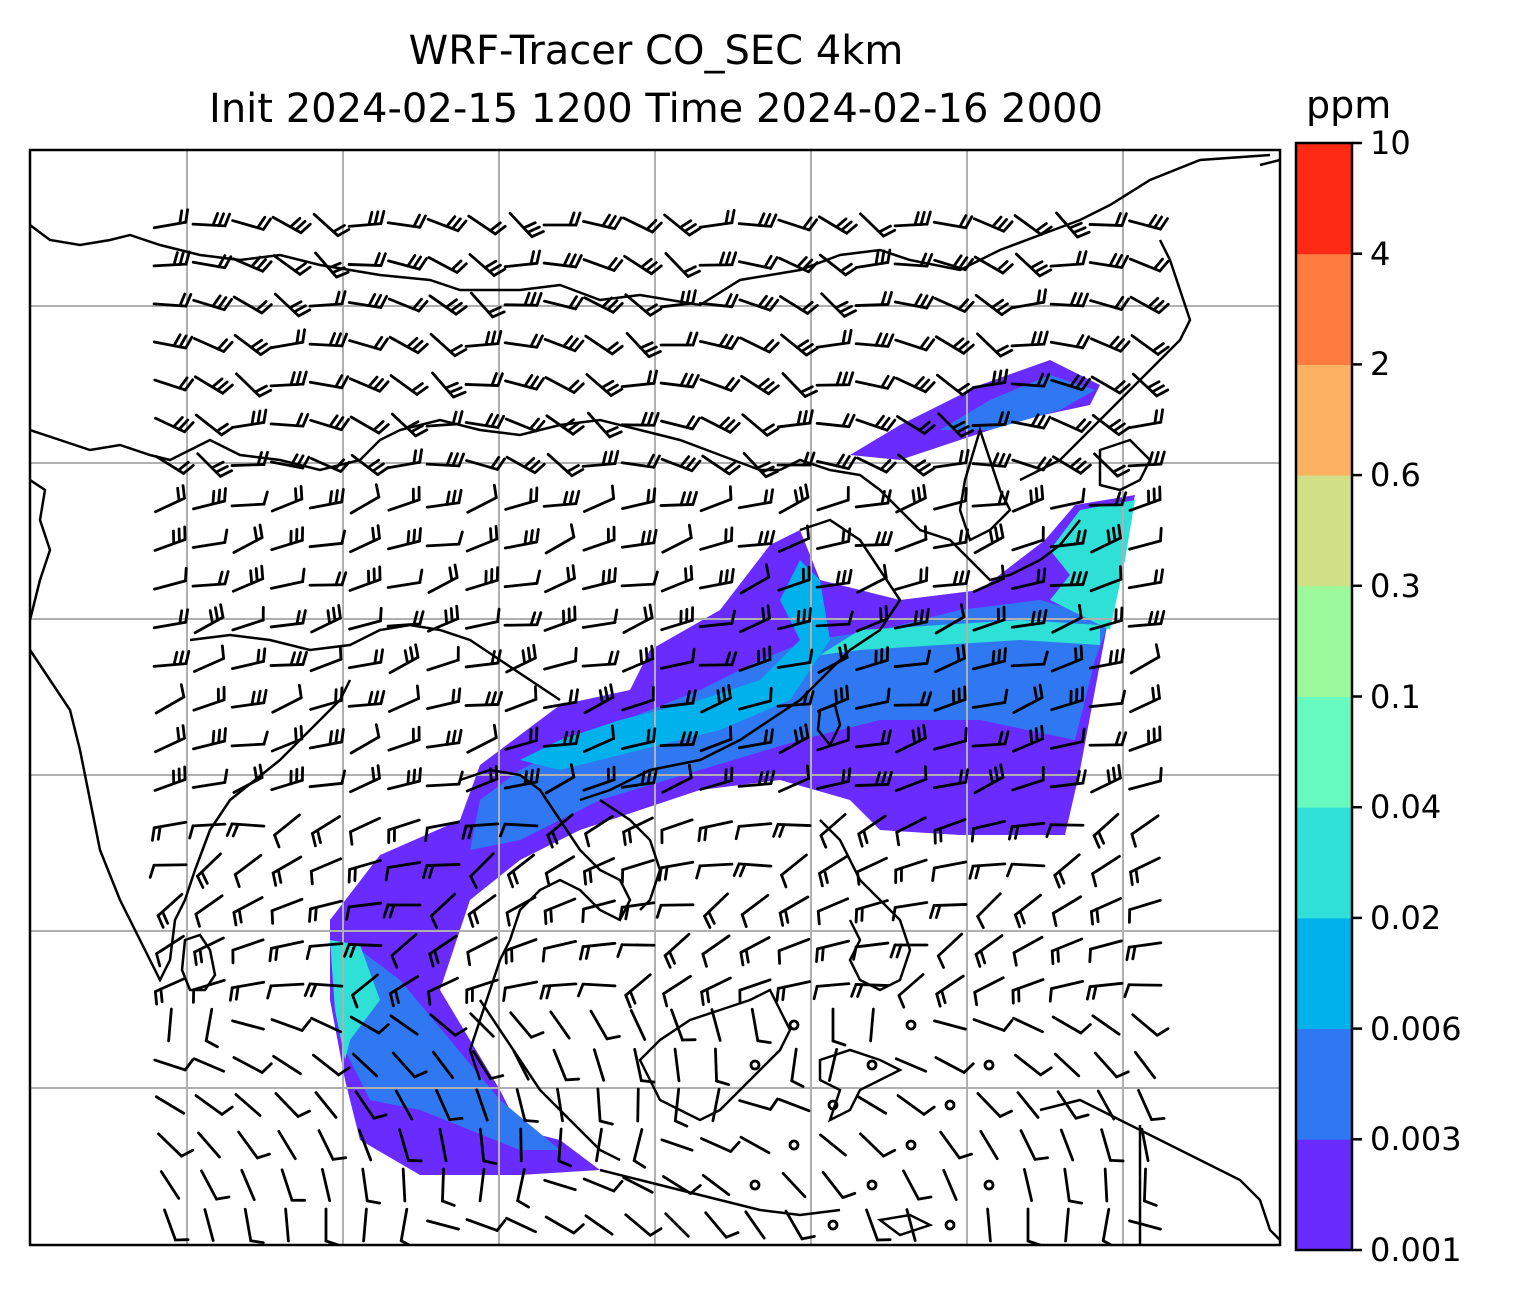  I want to click on colorbar-segment, so click(1324, 1195).